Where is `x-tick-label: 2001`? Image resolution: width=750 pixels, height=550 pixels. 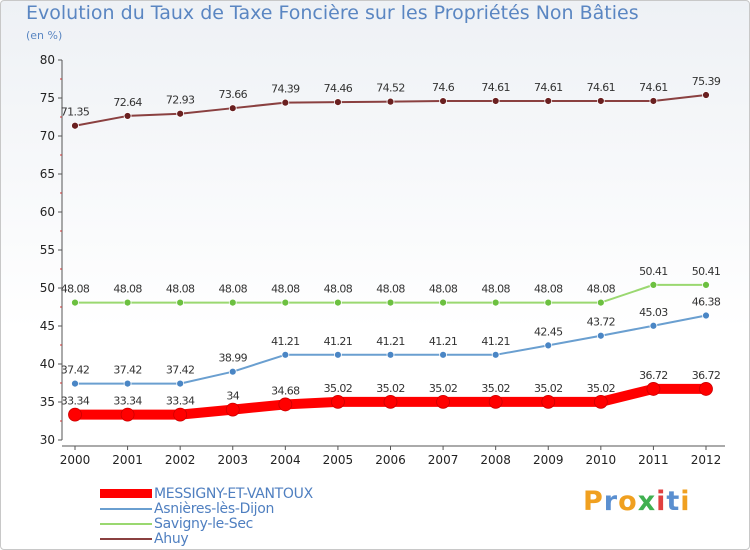 x-tick-label: 2001 is located at coordinates (127, 460).